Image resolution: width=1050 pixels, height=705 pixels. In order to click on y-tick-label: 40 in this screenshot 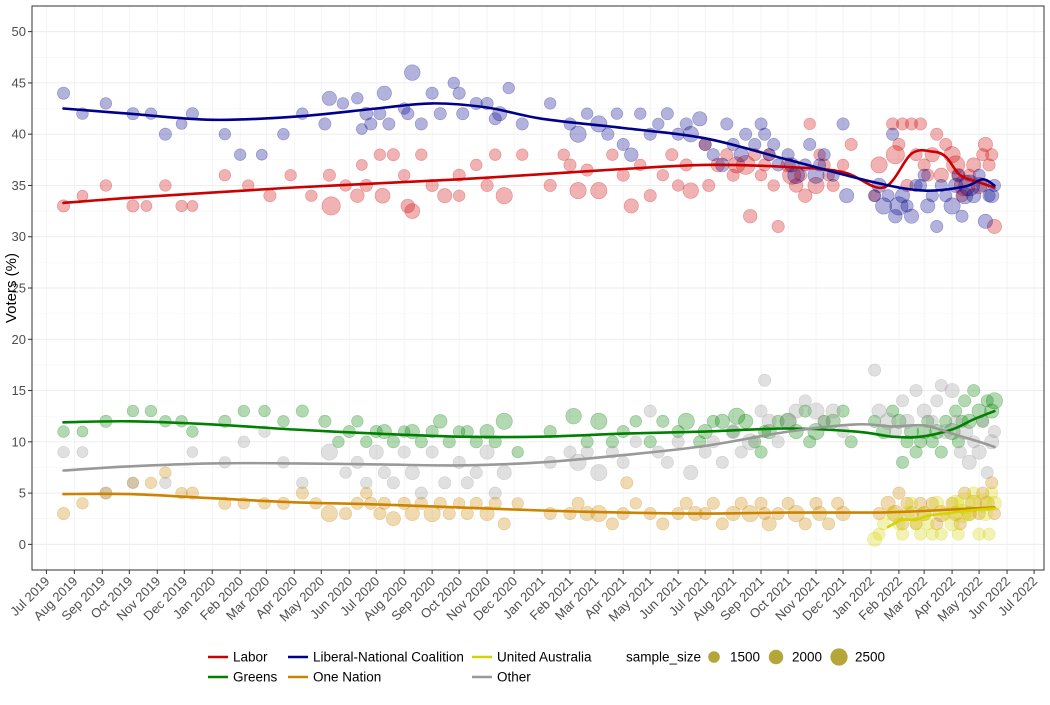, I will do `click(19, 134)`.